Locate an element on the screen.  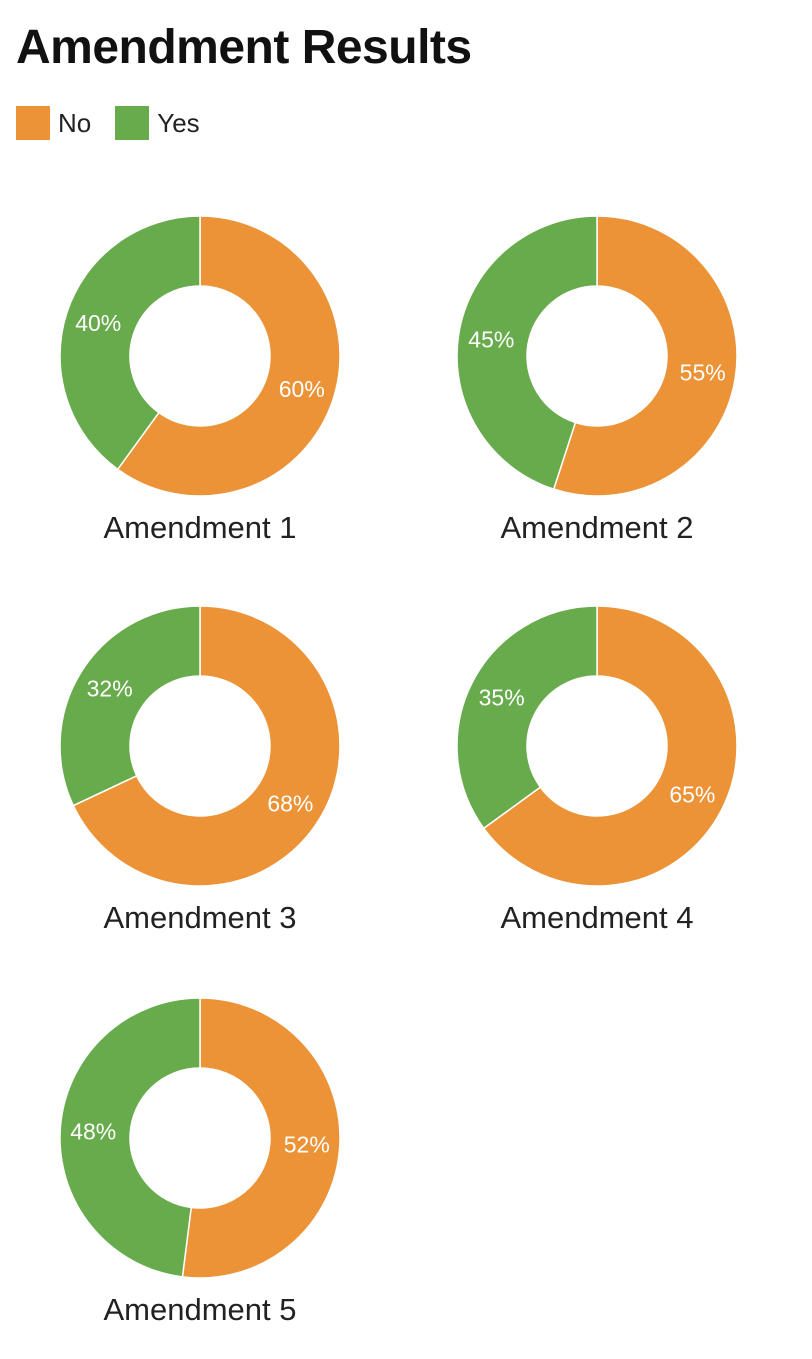
slice-label-yes: 40% is located at coordinates (98, 323).